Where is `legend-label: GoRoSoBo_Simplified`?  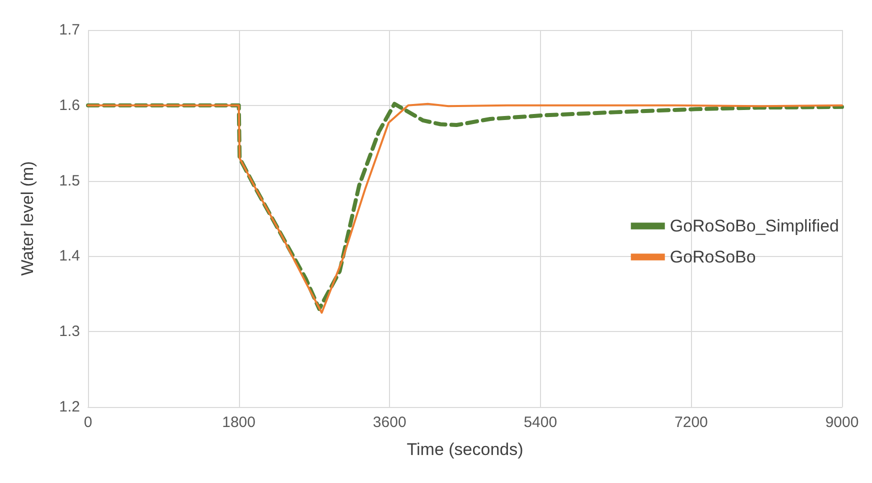
legend-label: GoRoSoBo_Simplified is located at coordinates (755, 226).